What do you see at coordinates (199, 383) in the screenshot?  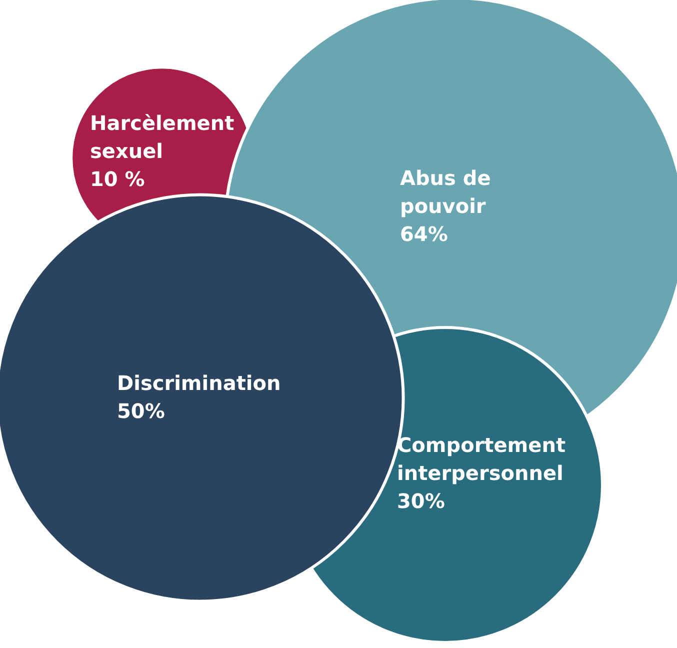 I see `category-label: Discrimination` at bounding box center [199, 383].